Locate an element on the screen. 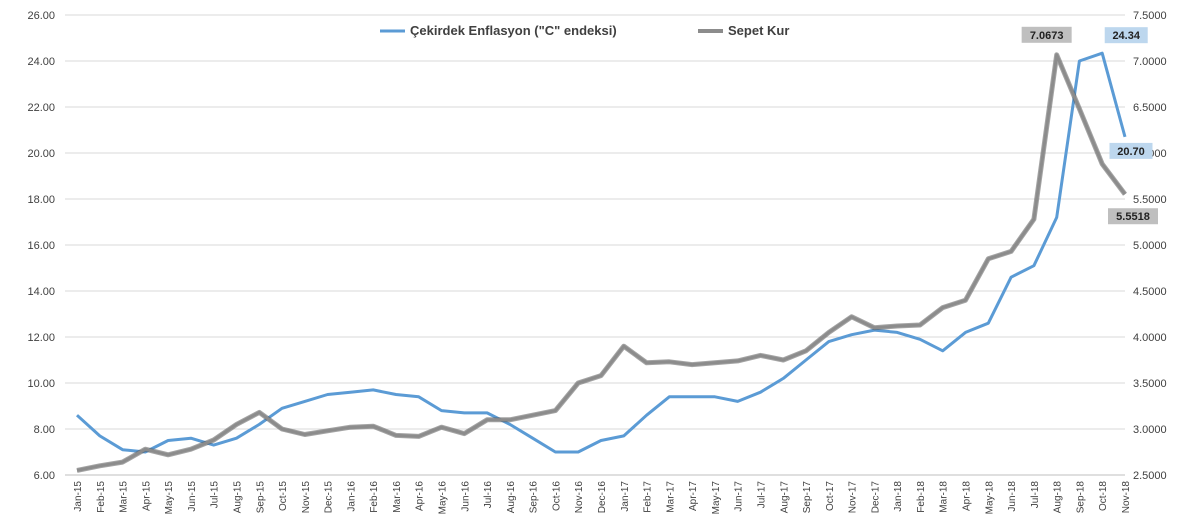  data-label: 20.70 is located at coordinates (1131, 152).